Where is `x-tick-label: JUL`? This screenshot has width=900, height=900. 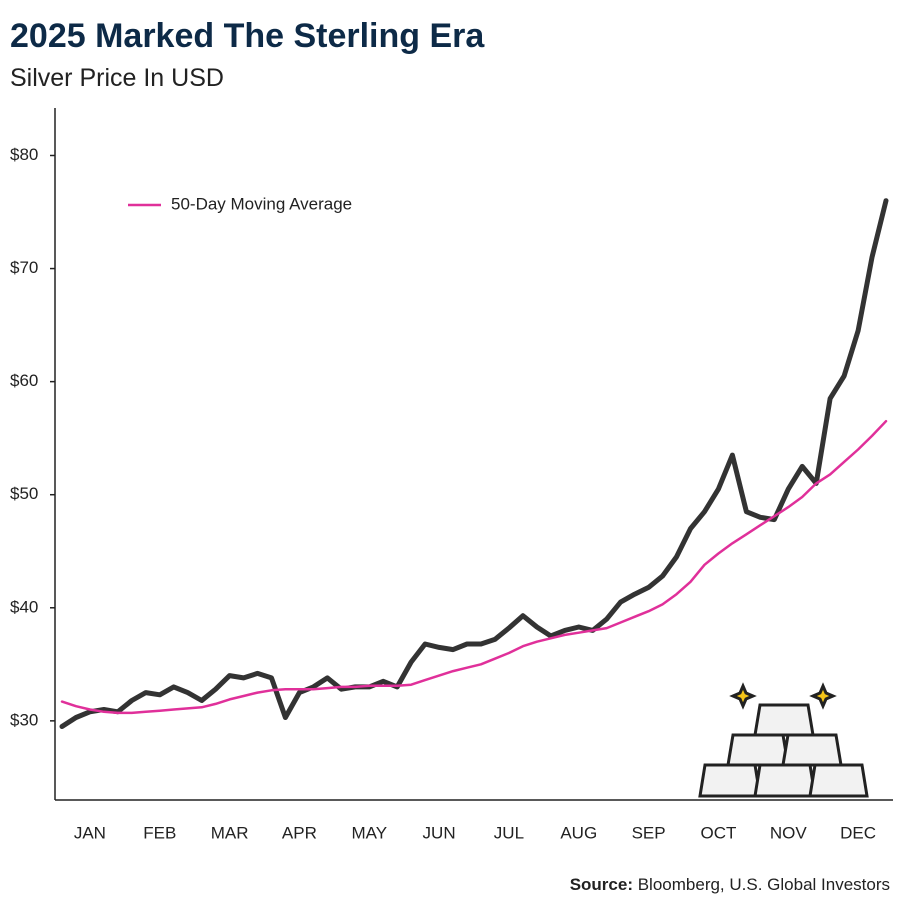 x-tick-label: JUL is located at coordinates (509, 832).